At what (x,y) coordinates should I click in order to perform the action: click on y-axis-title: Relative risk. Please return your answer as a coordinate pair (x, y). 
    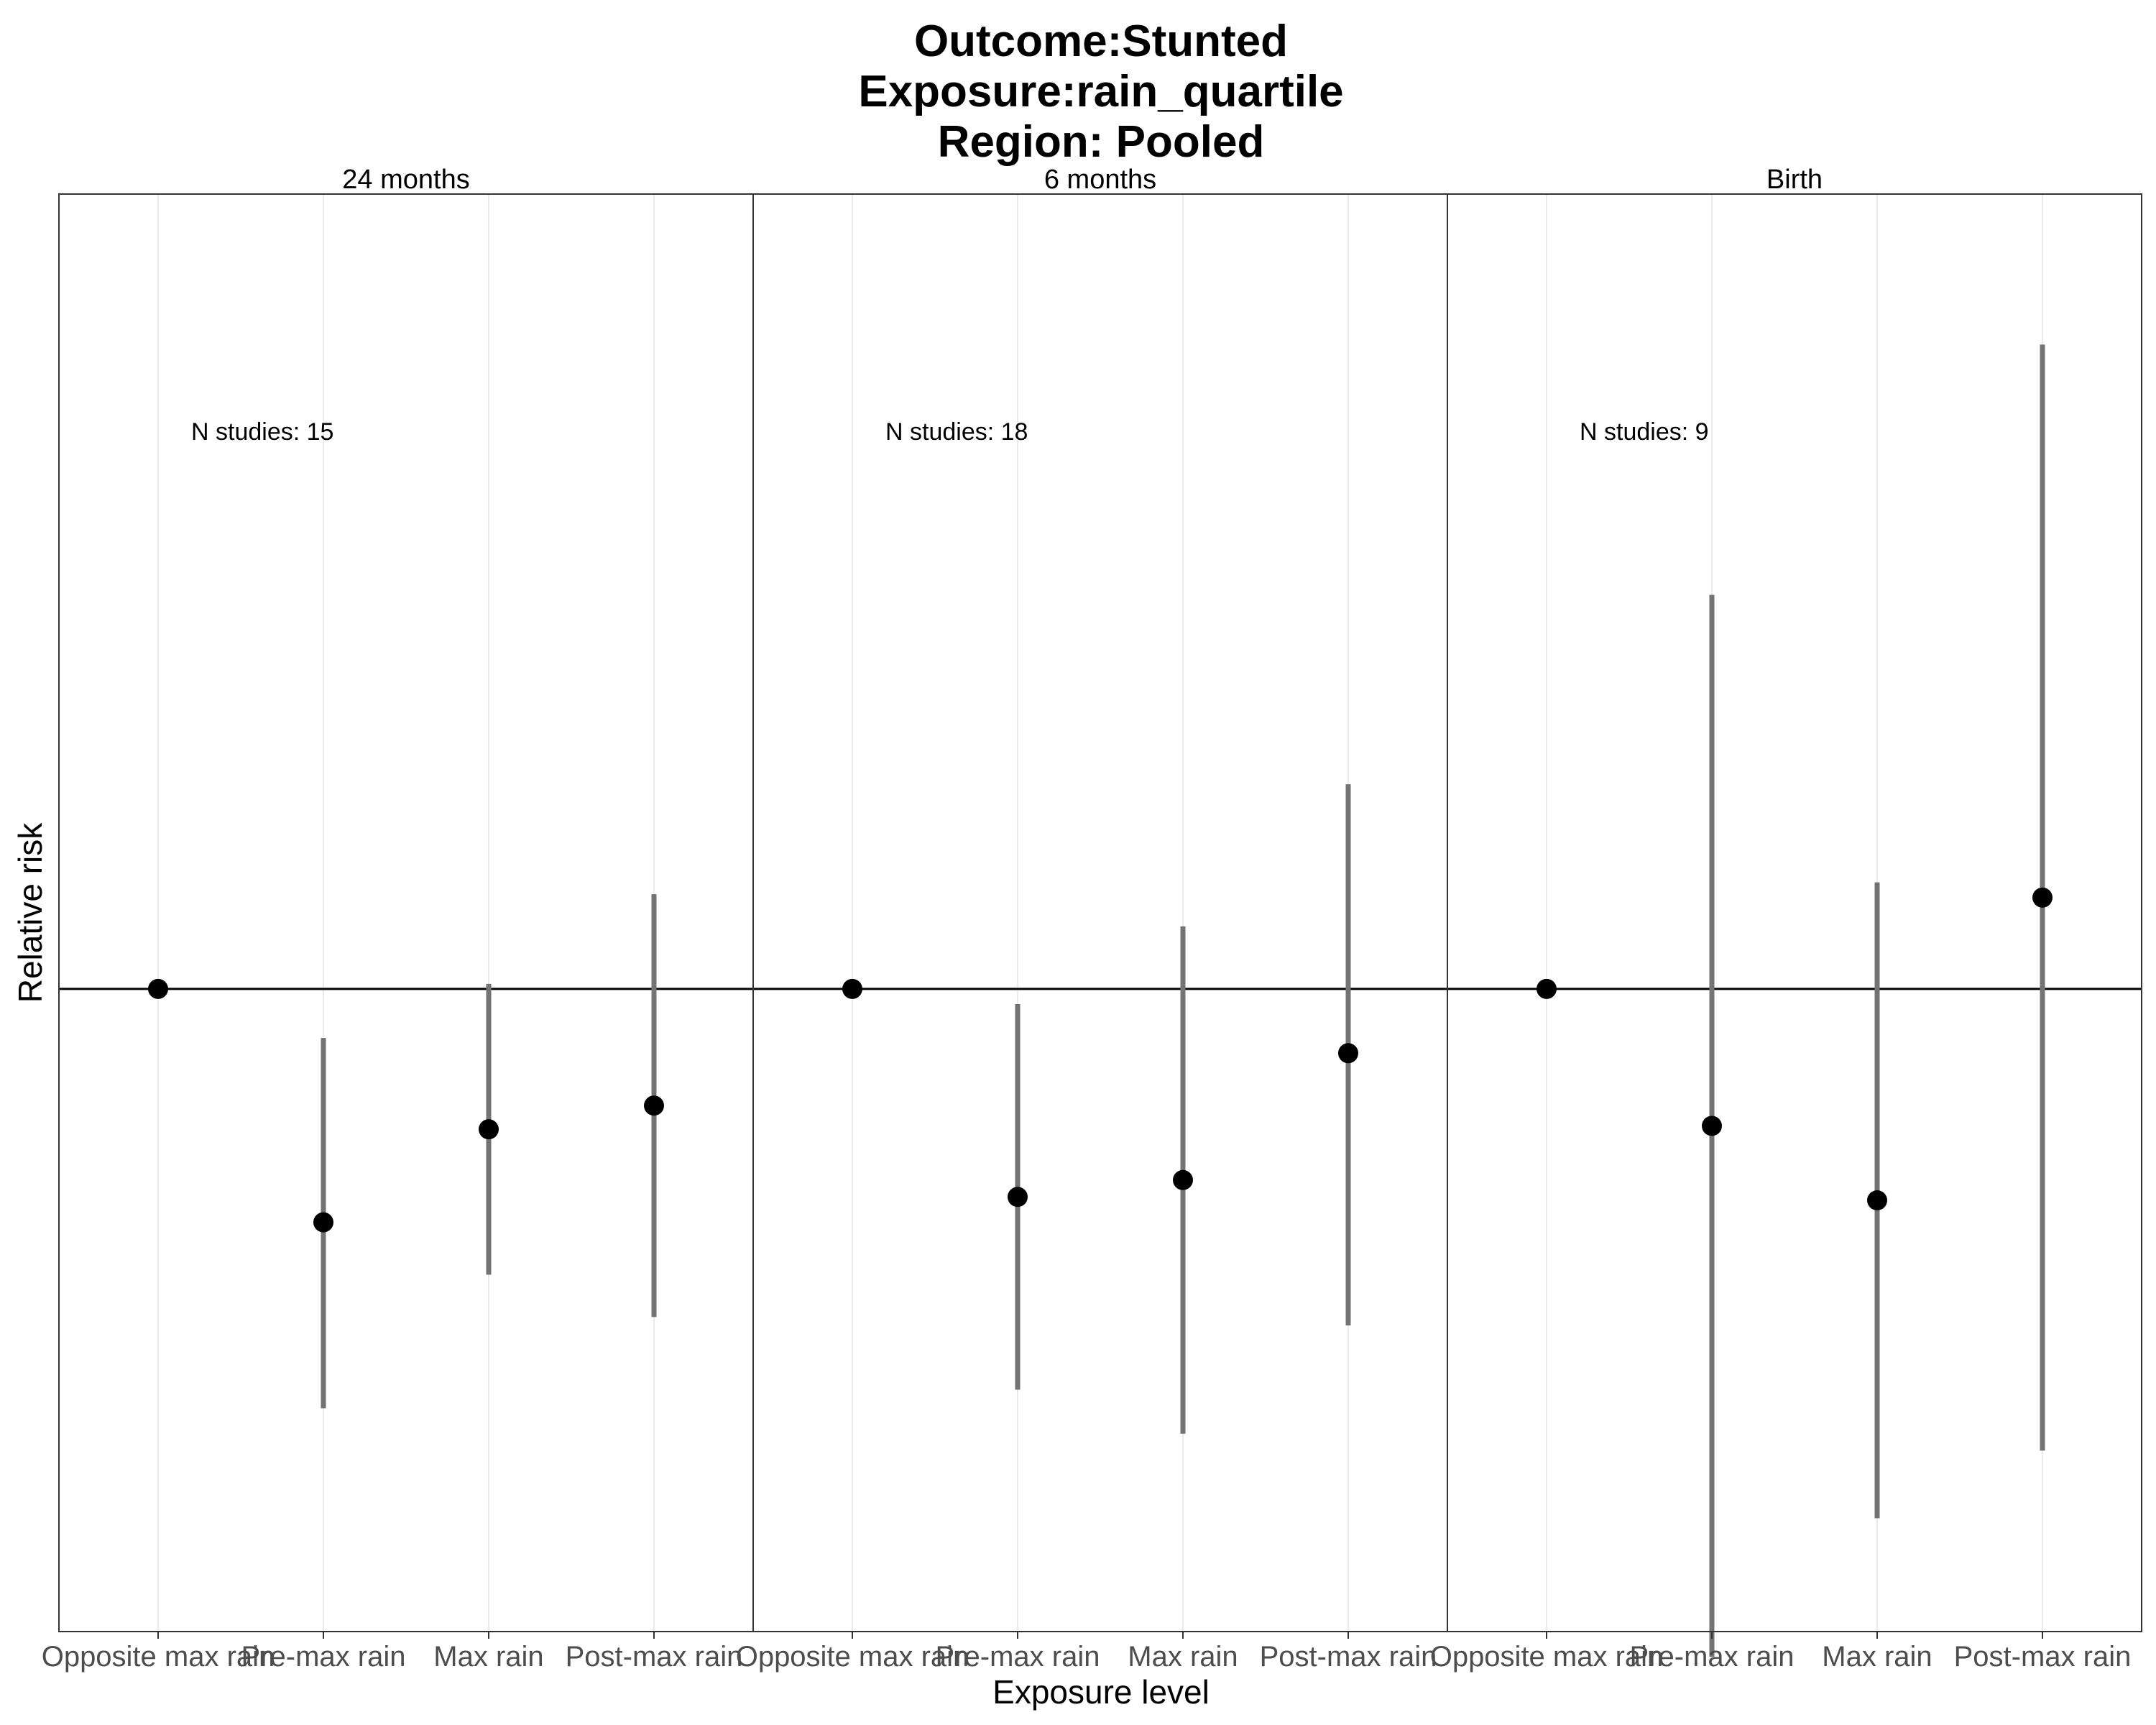
    Looking at the image, I should click on (30, 912).